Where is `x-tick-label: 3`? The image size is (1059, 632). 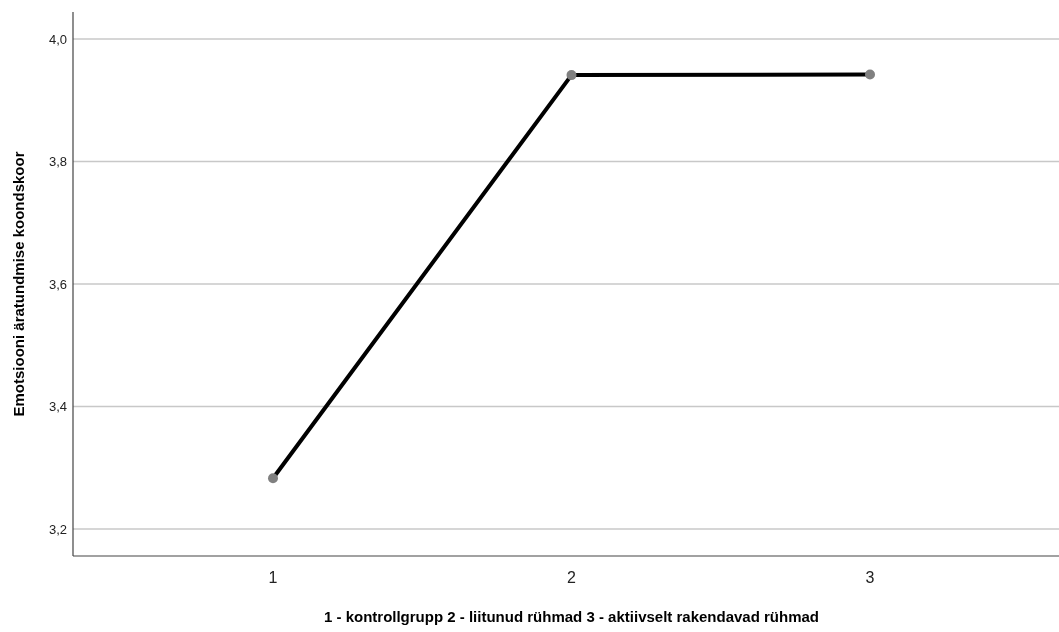
x-tick-label: 3 is located at coordinates (870, 577).